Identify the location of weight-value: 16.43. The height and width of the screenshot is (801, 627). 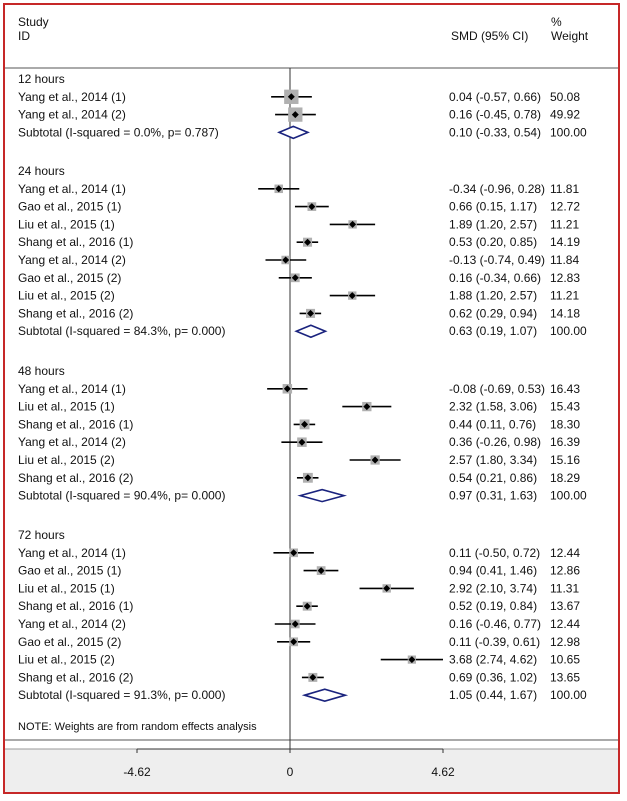
(565, 389).